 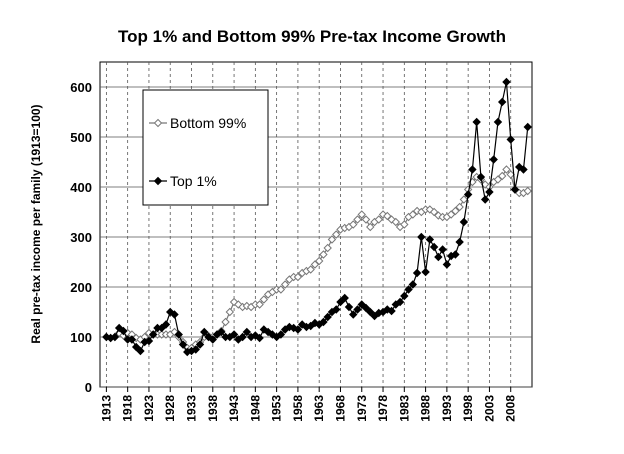 I want to click on legend-box, so click(x=205, y=147).